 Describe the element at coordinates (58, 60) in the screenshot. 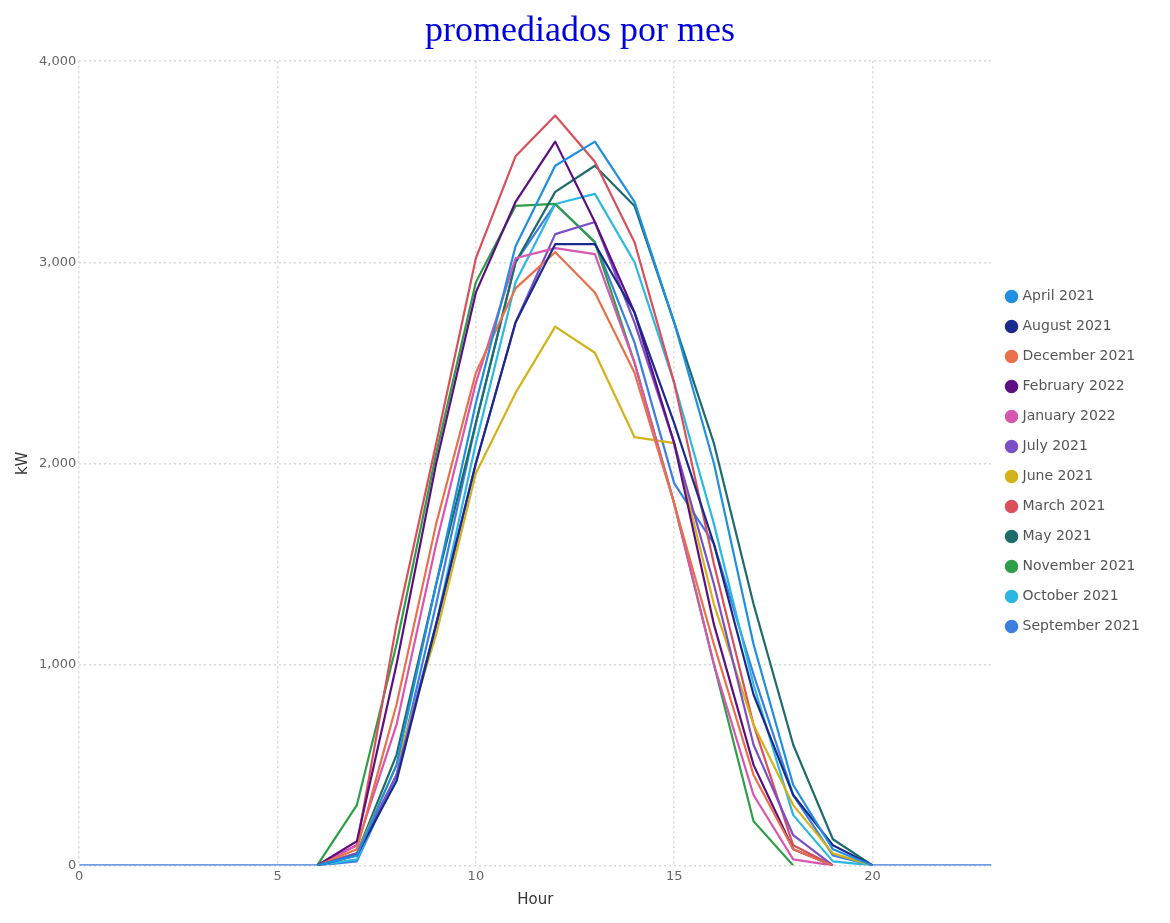

I see `y-tick-label: 4,000` at that location.